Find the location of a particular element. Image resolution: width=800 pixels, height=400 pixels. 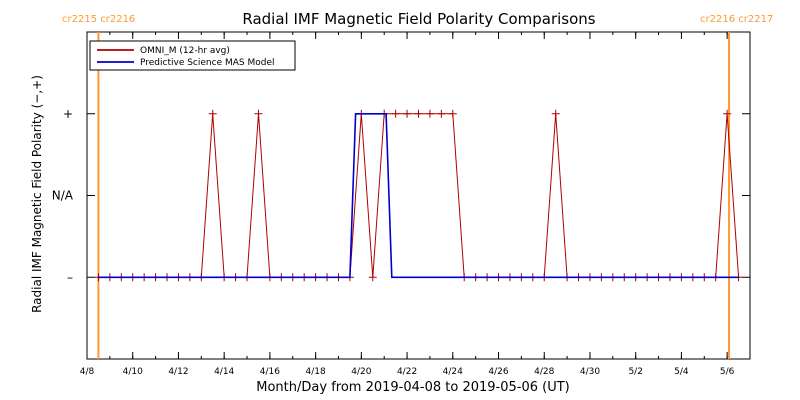

x-tick-label: 4/26 is located at coordinates (498, 372).